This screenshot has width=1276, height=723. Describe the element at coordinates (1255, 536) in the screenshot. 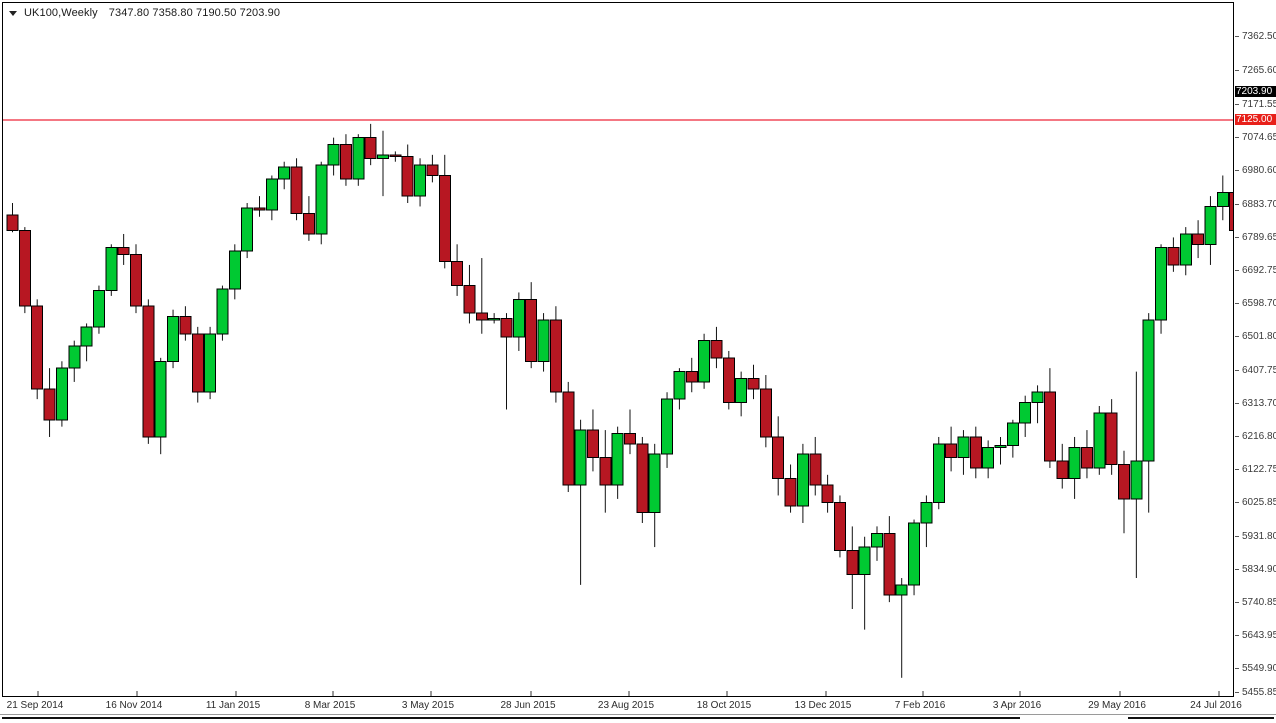

I see `price-axis-tick: 5931.80` at that location.